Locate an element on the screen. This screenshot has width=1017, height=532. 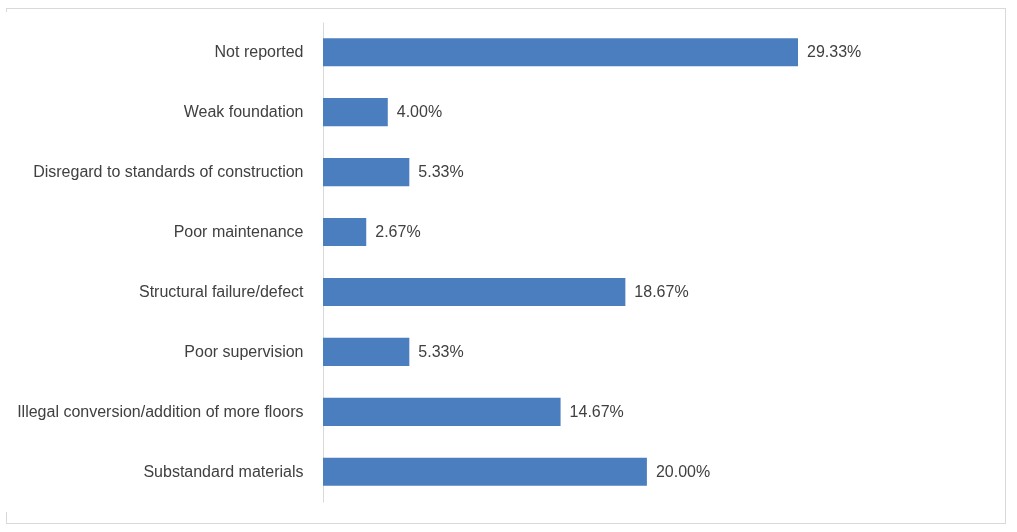
y-tick-label: Illegal conversion/addition of more floors is located at coordinates (160, 411).